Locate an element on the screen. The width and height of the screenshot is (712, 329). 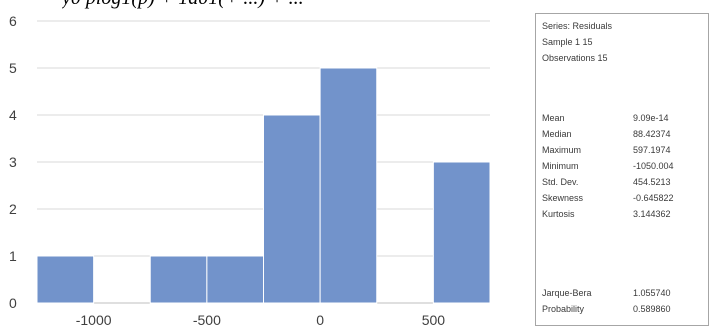
y-tick-label: 1 is located at coordinates (13, 256).